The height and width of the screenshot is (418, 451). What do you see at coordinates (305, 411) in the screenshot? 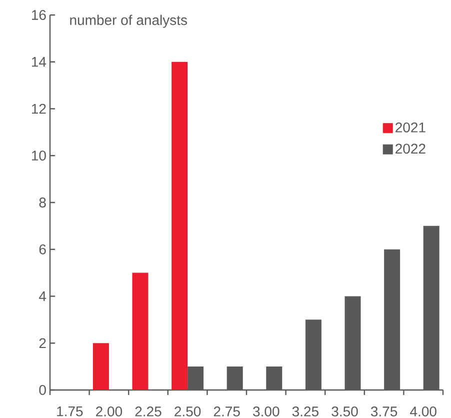
I see `x-tick-label: 3.25` at bounding box center [305, 411].